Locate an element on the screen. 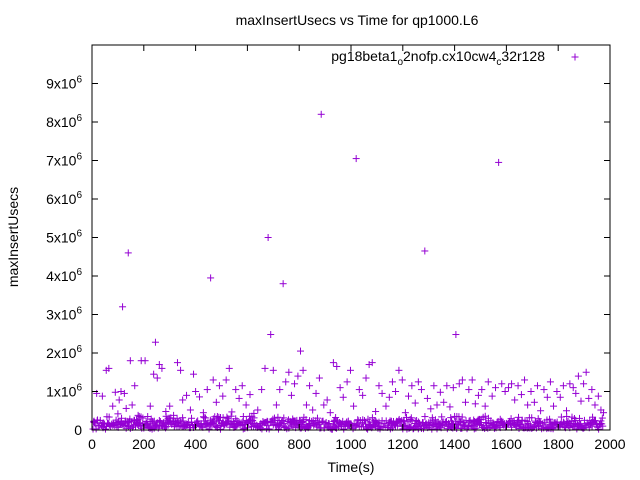  y-tick-label: 3x10⁶ is located at coordinates (64, 314).